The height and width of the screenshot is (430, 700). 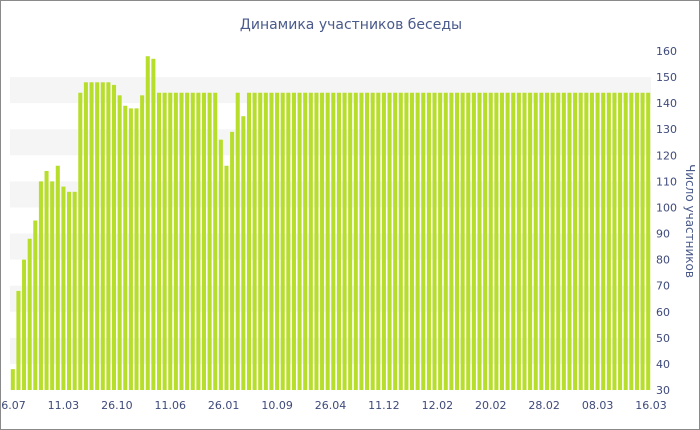 I want to click on y-tick-label: 150, so click(x=666, y=77).